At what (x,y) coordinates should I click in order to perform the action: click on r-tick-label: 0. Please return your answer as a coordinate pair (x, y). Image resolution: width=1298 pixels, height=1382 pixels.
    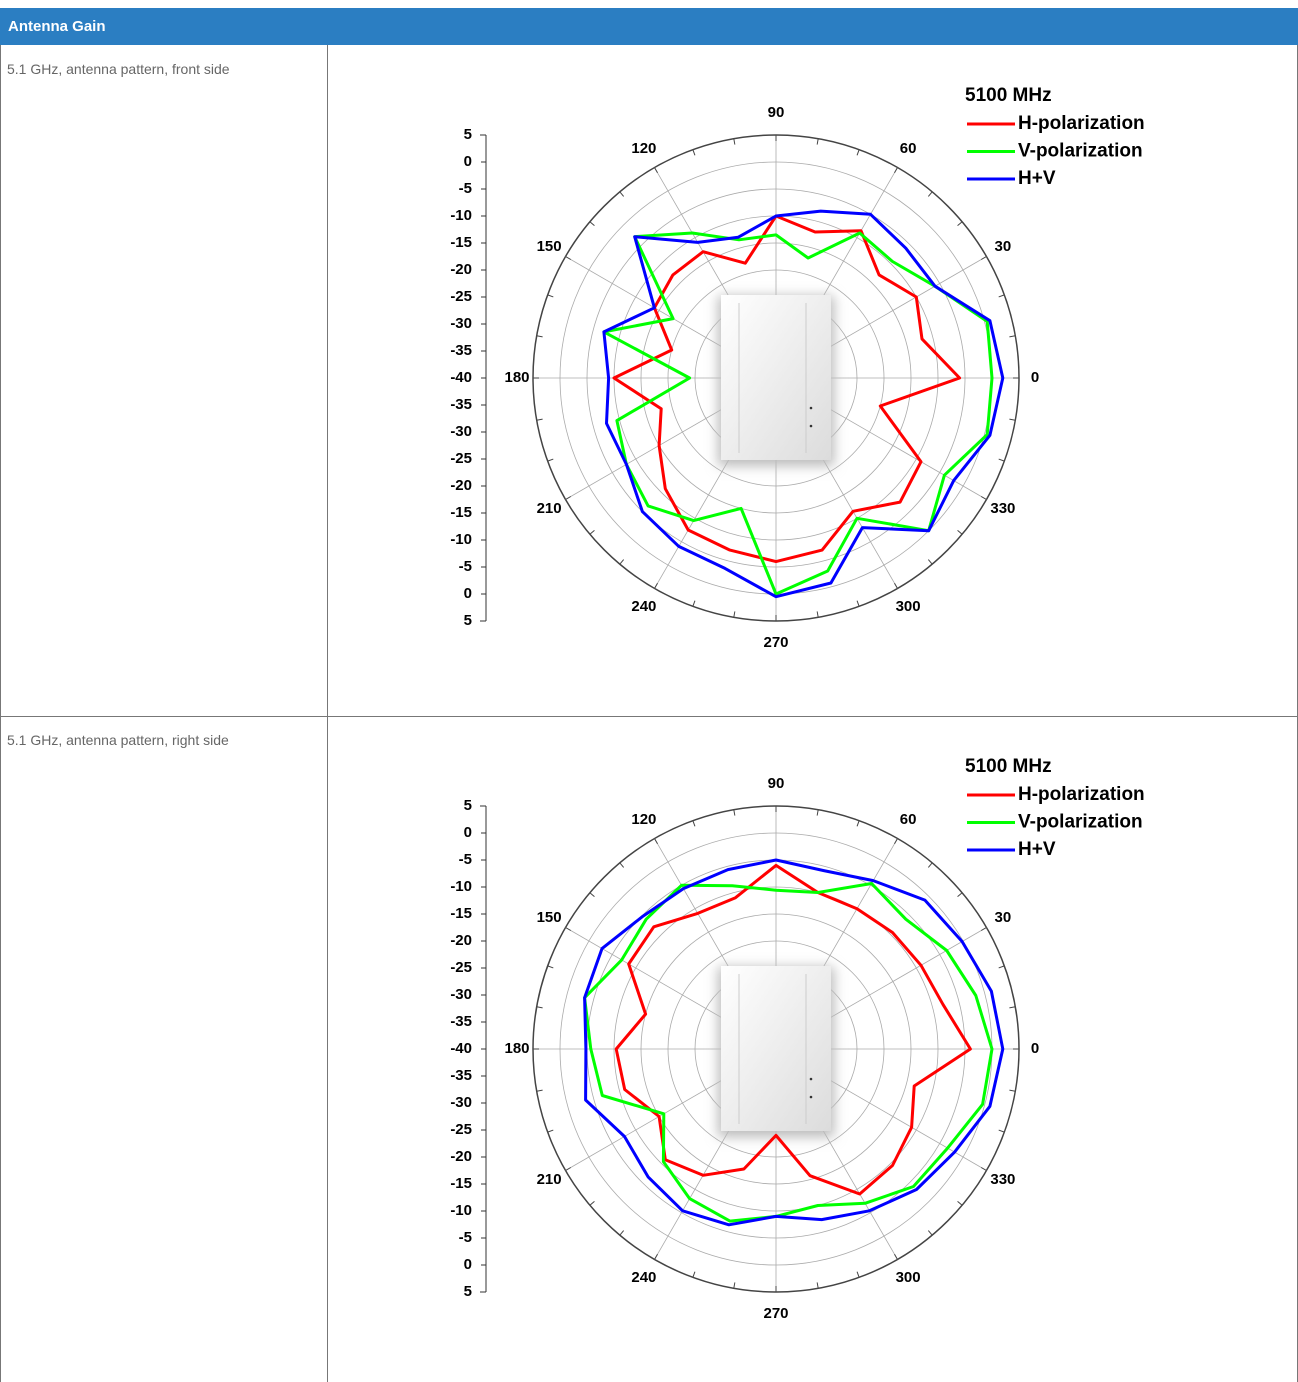
    Looking at the image, I should click on (468, 161).